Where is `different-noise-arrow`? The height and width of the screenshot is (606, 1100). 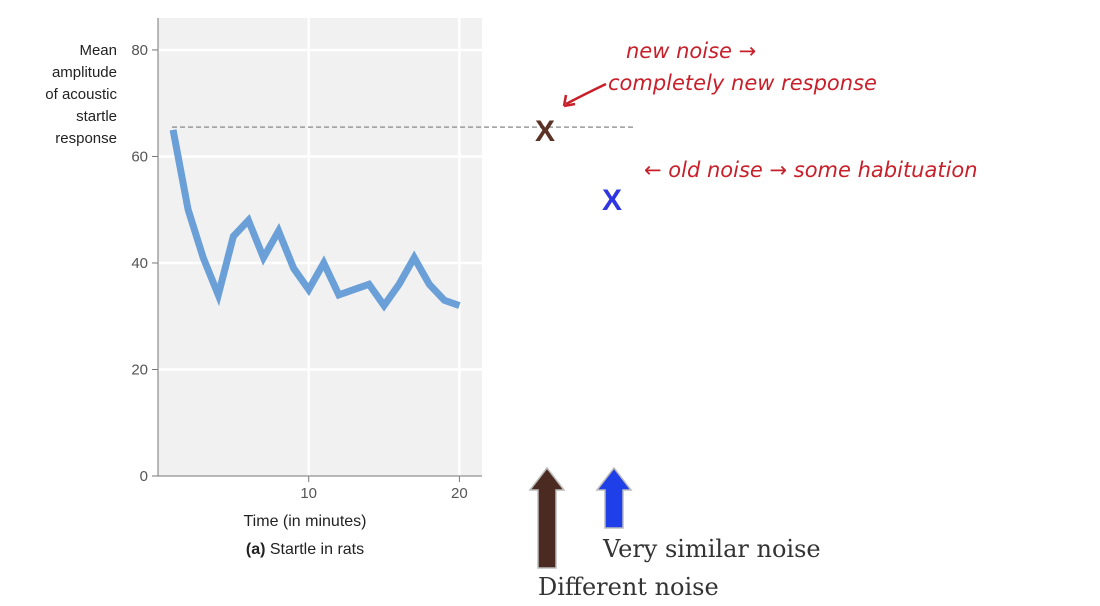 different-noise-arrow is located at coordinates (547, 517).